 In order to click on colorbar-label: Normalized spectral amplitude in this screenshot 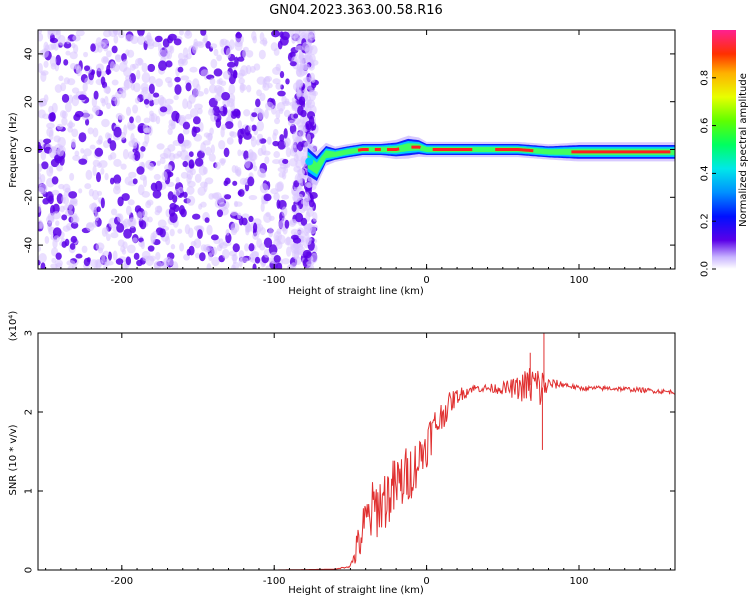, I will do `click(743, 150)`.